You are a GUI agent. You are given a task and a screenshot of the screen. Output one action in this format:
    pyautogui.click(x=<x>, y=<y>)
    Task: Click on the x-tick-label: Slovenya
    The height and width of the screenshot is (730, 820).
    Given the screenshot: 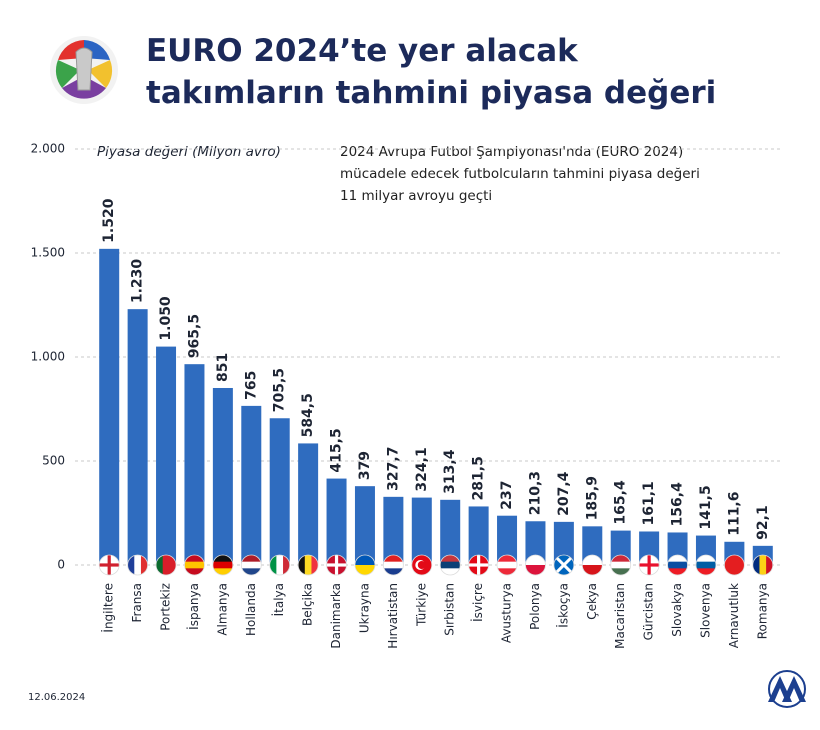 What is the action you would take?
    pyautogui.click(x=705, y=610)
    